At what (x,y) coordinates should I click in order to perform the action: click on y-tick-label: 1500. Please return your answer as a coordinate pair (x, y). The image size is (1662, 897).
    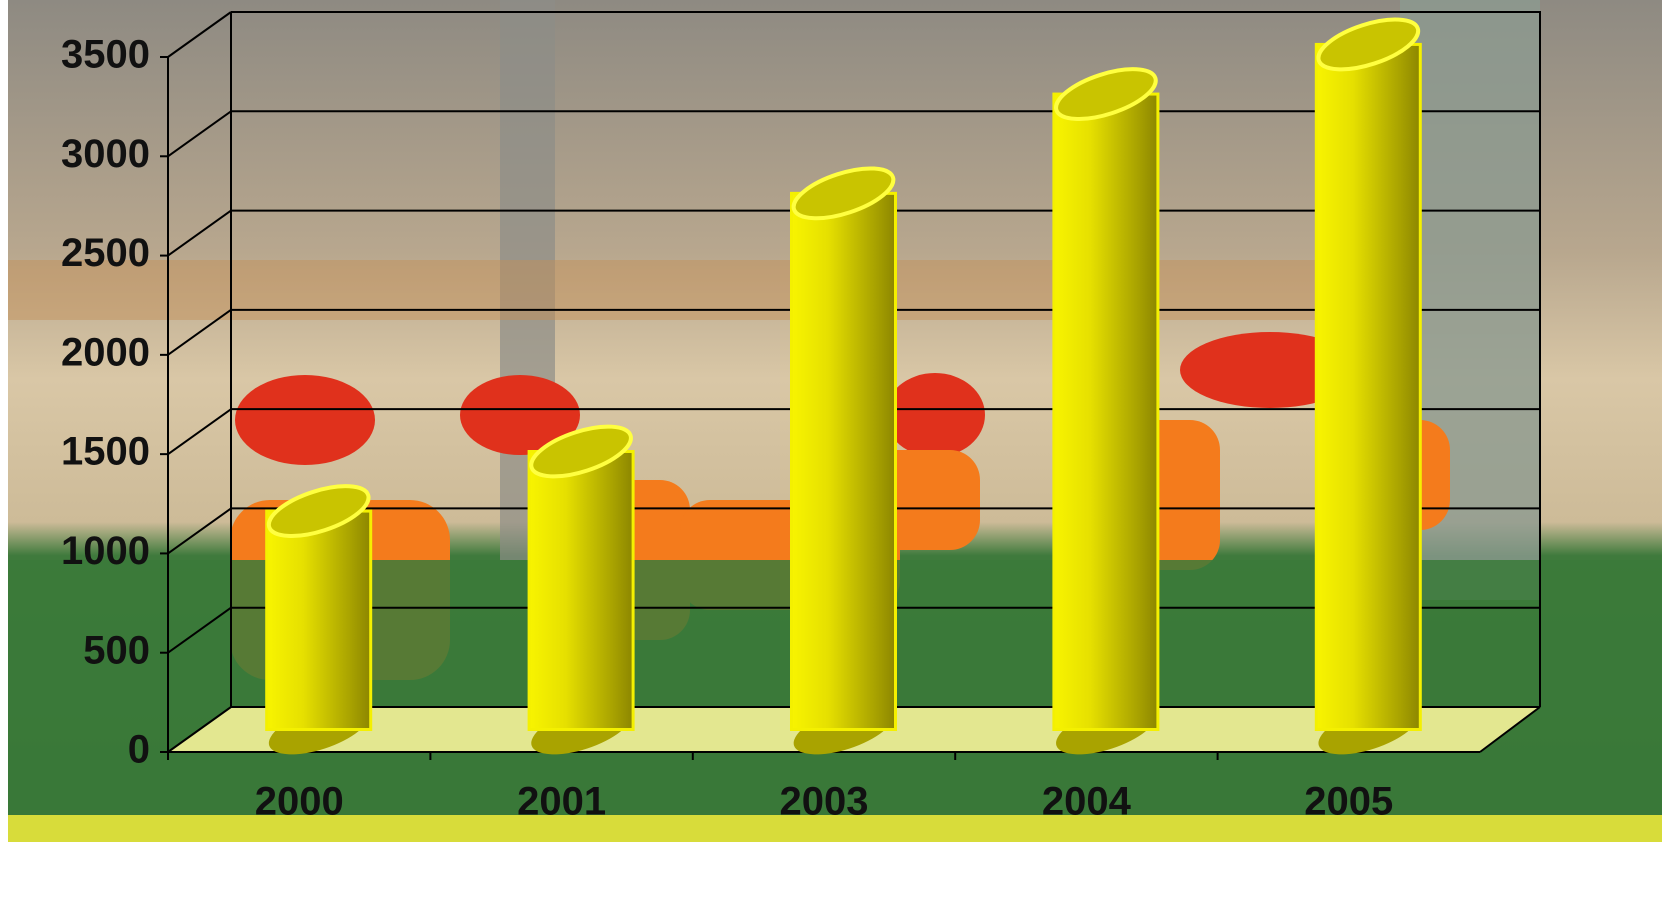
    Looking at the image, I should click on (105, 452).